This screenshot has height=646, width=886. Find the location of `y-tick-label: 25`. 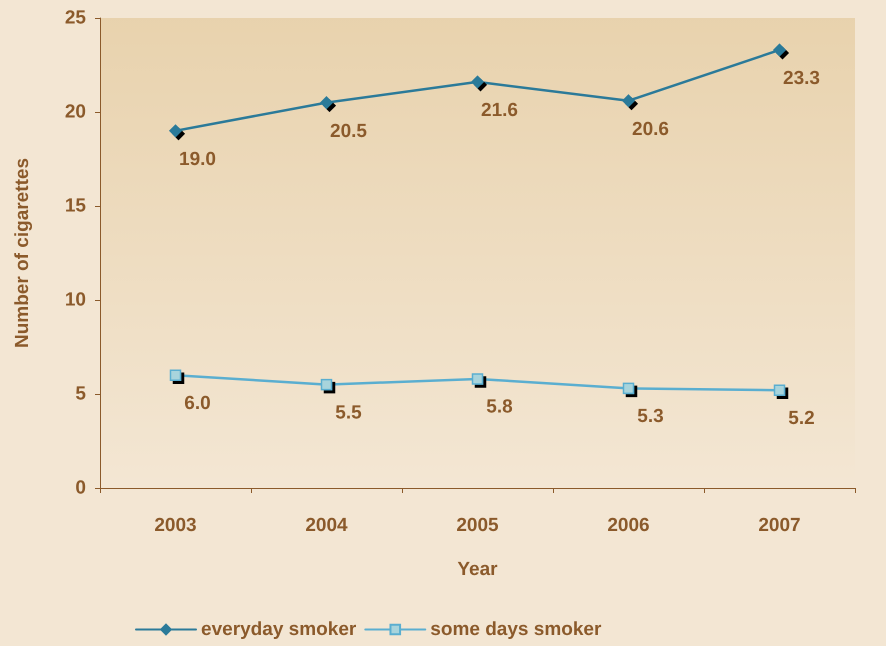

y-tick-label: 25 is located at coordinates (75, 18).